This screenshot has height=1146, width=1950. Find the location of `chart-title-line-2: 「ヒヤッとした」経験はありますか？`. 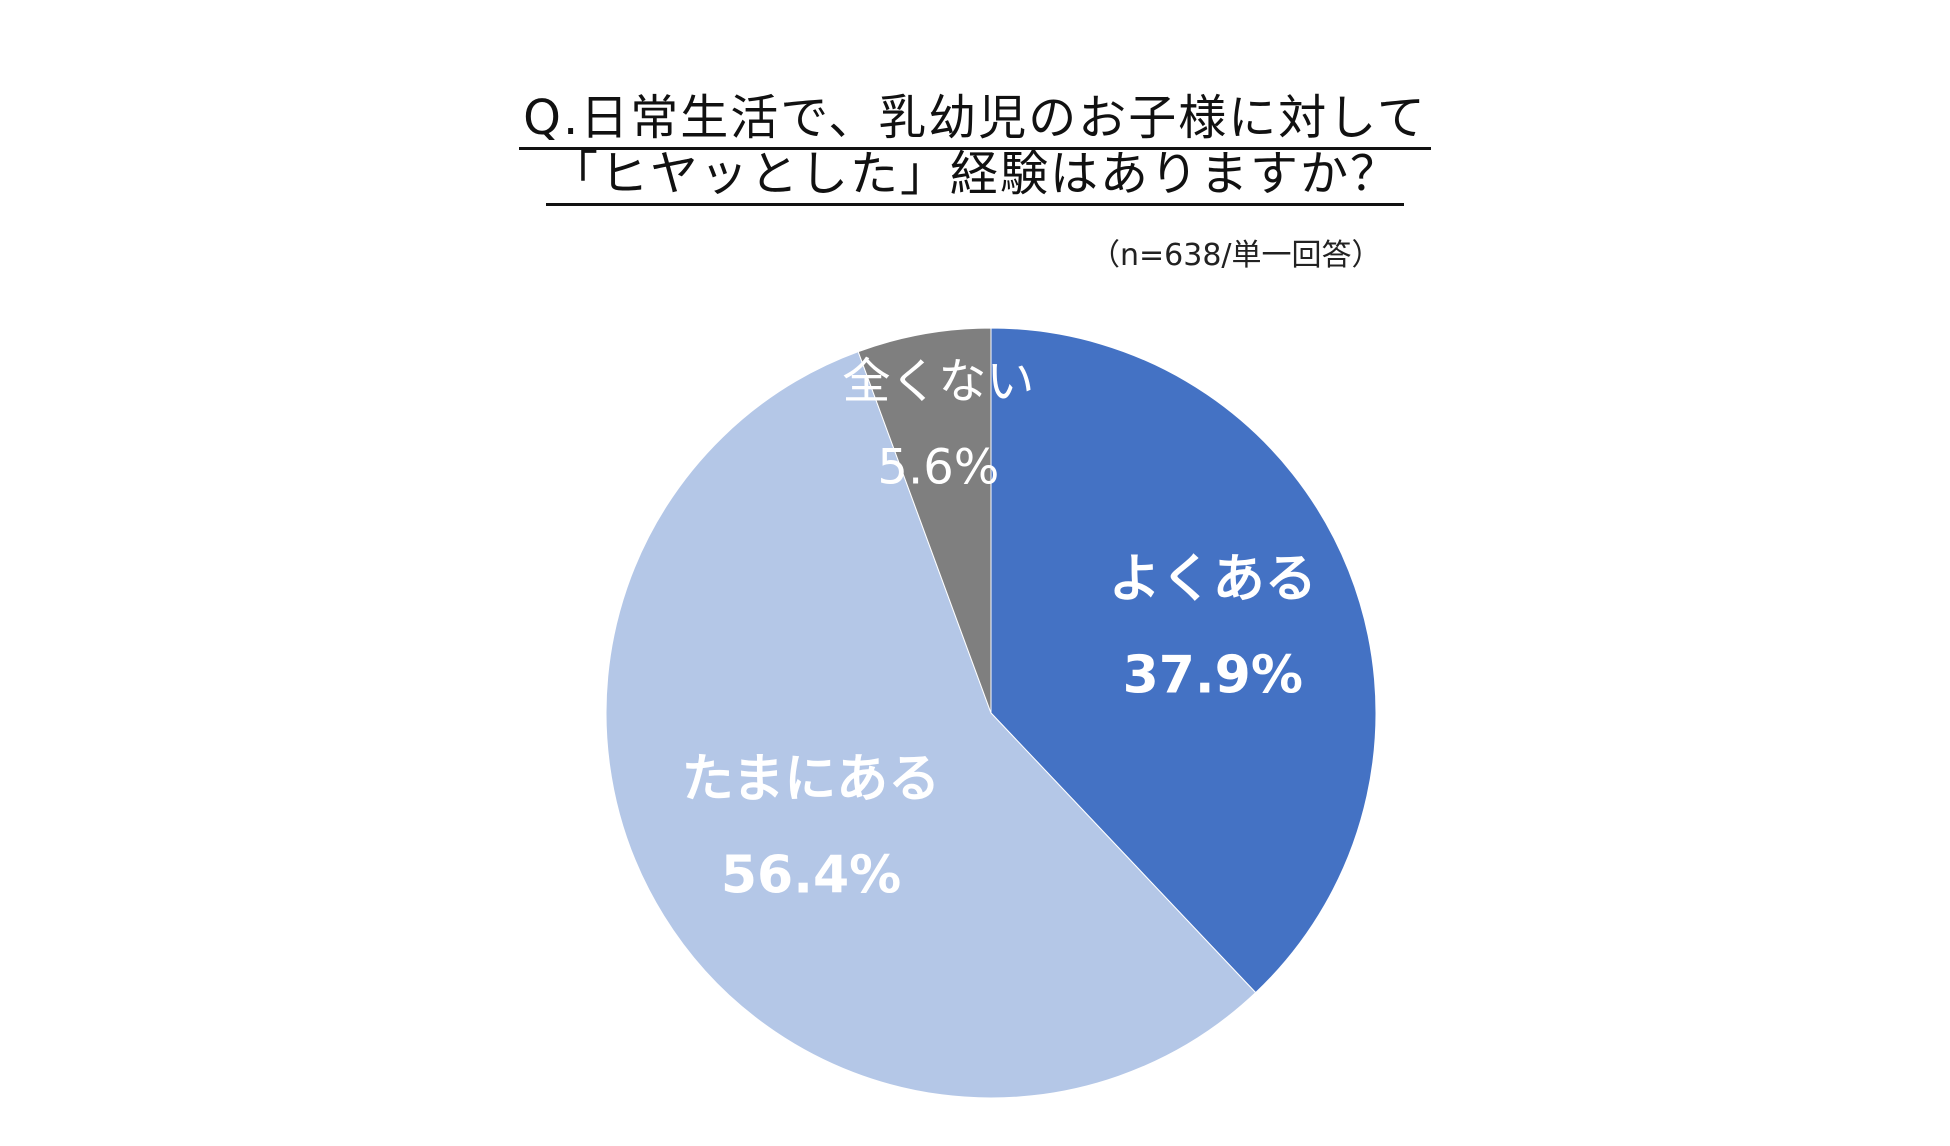

chart-title-line-2: 「ヒヤッとした」経験はありますか？ is located at coordinates (975, 176).